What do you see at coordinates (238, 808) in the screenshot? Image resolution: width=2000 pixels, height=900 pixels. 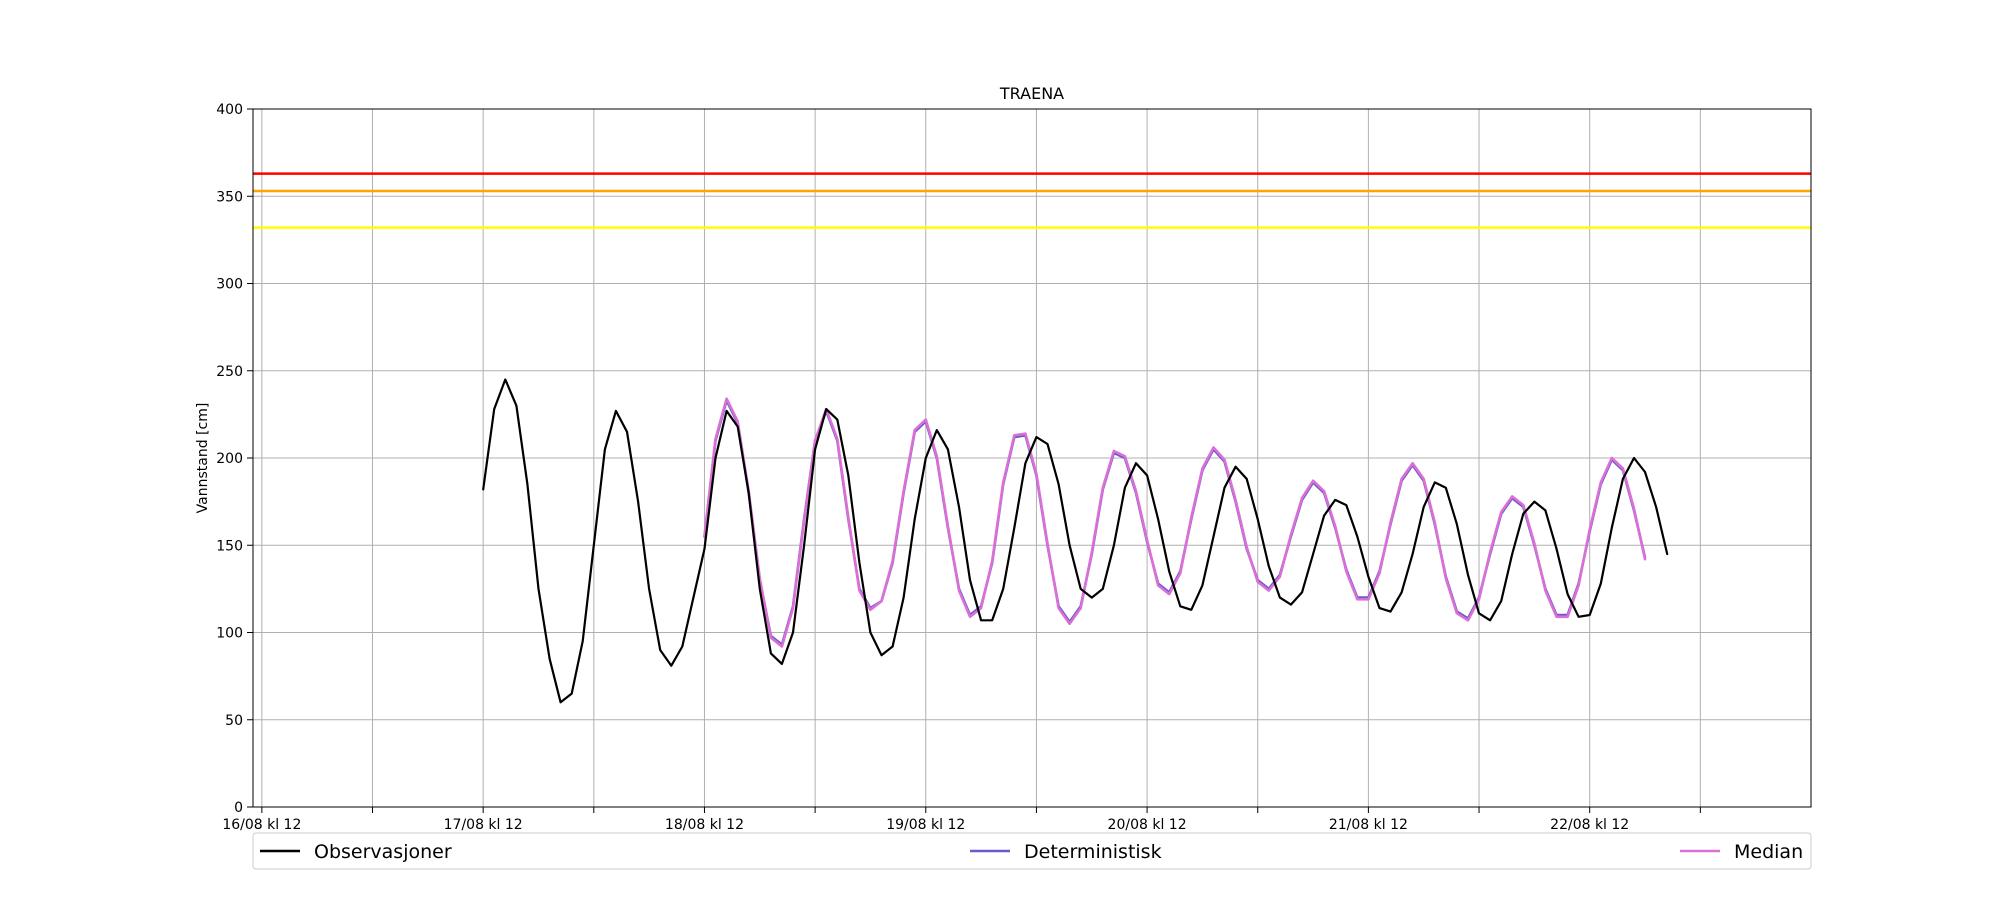 I see `y-tick-label: 0` at bounding box center [238, 808].